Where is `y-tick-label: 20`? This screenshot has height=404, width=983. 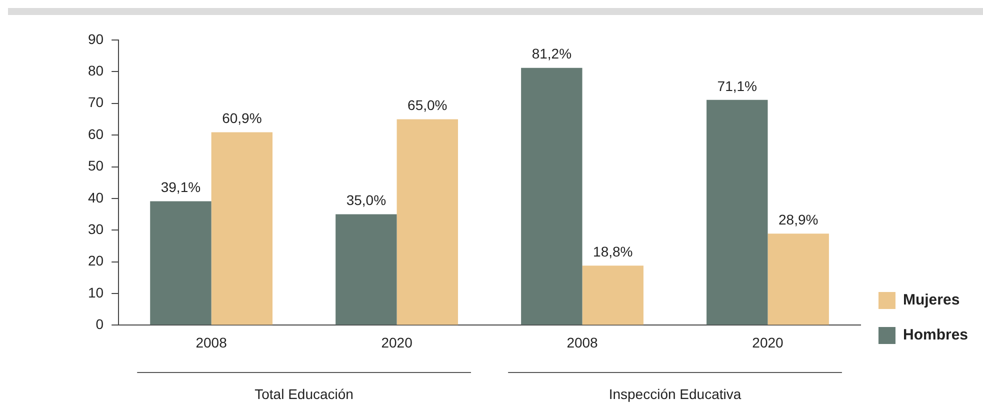 y-tick-label: 20 is located at coordinates (96, 260).